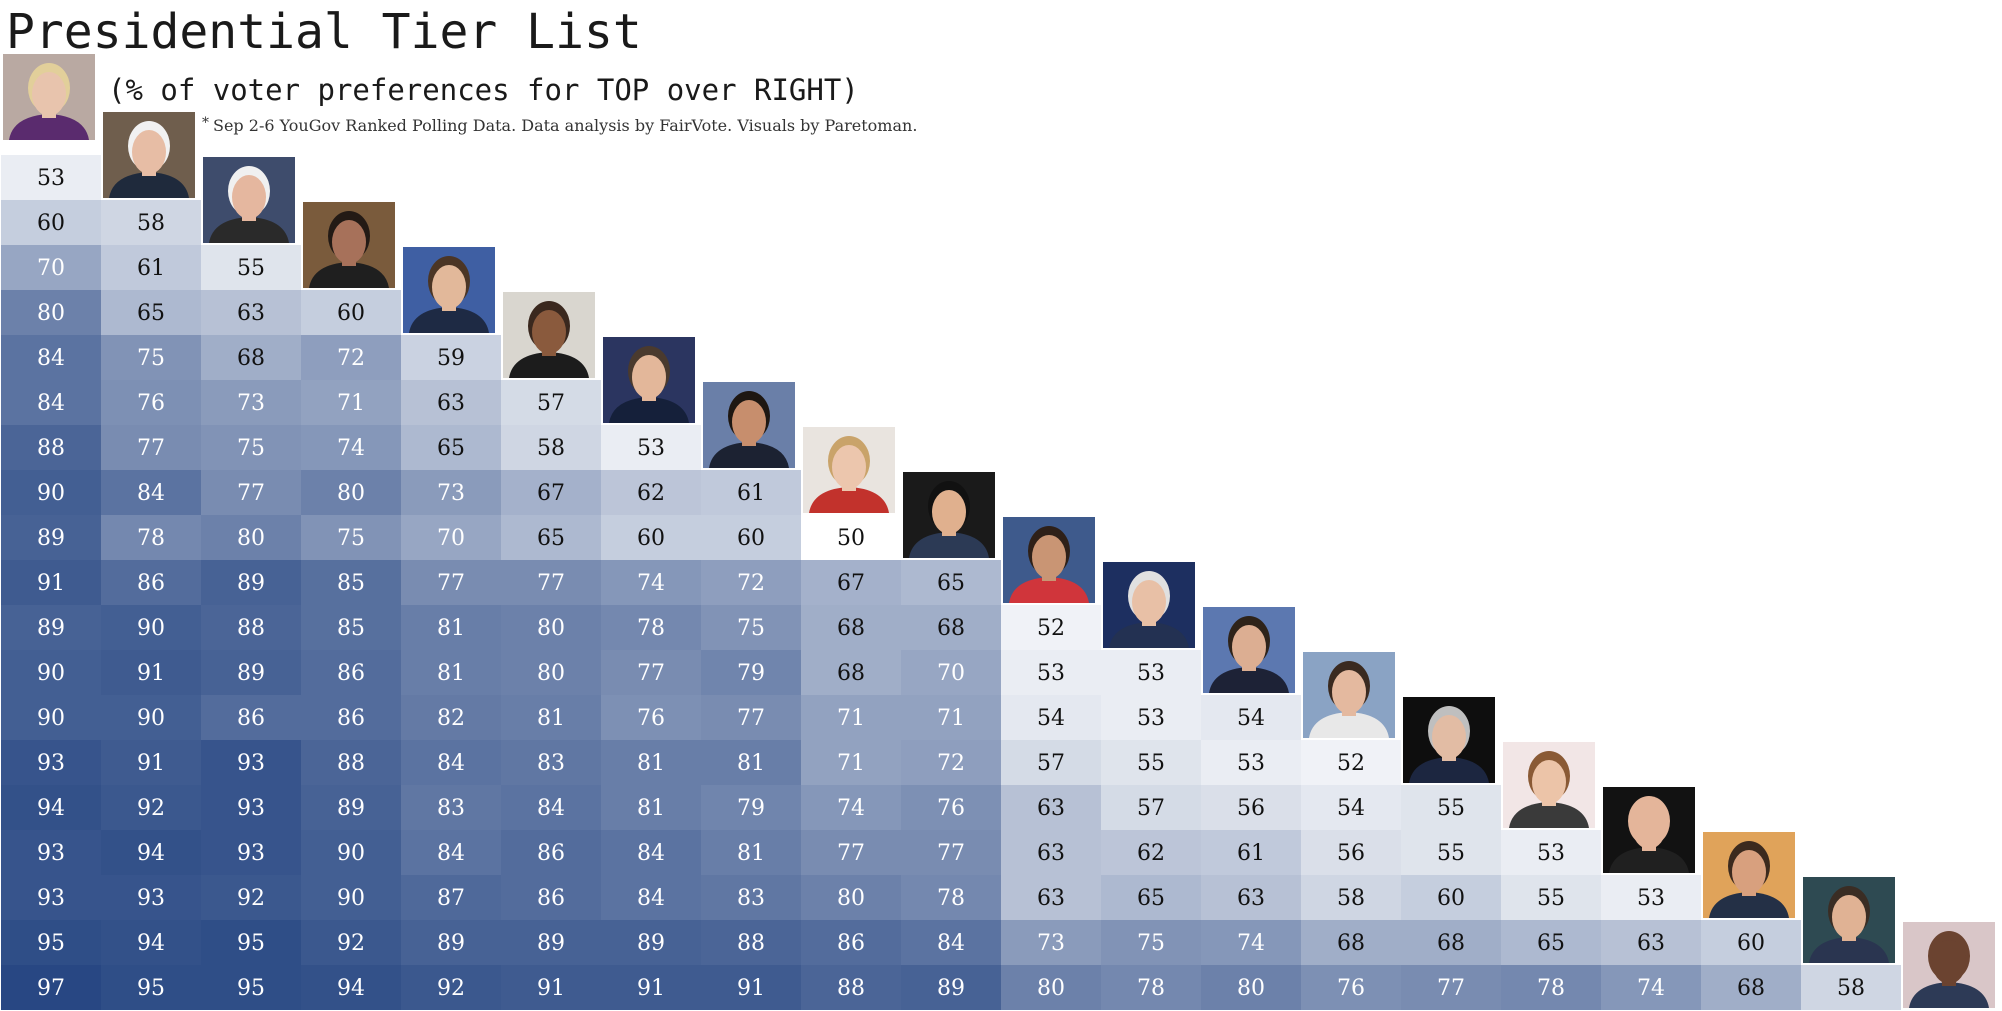 Image resolution: width=2002 pixels, height=1011 pixels. What do you see at coordinates (751, 808) in the screenshot?
I see `cell-value-label: 79` at bounding box center [751, 808].